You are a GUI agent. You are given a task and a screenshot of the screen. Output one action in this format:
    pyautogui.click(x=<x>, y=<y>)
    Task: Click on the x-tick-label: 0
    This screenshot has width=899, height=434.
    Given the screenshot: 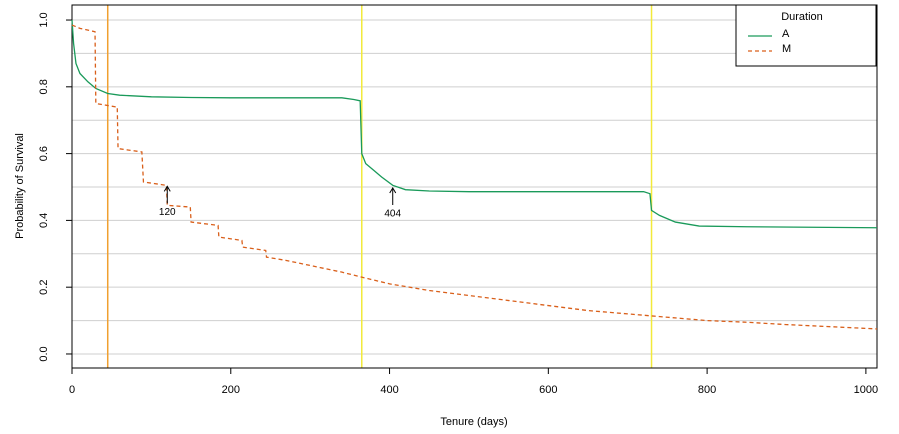 What is the action you would take?
    pyautogui.click(x=72, y=390)
    